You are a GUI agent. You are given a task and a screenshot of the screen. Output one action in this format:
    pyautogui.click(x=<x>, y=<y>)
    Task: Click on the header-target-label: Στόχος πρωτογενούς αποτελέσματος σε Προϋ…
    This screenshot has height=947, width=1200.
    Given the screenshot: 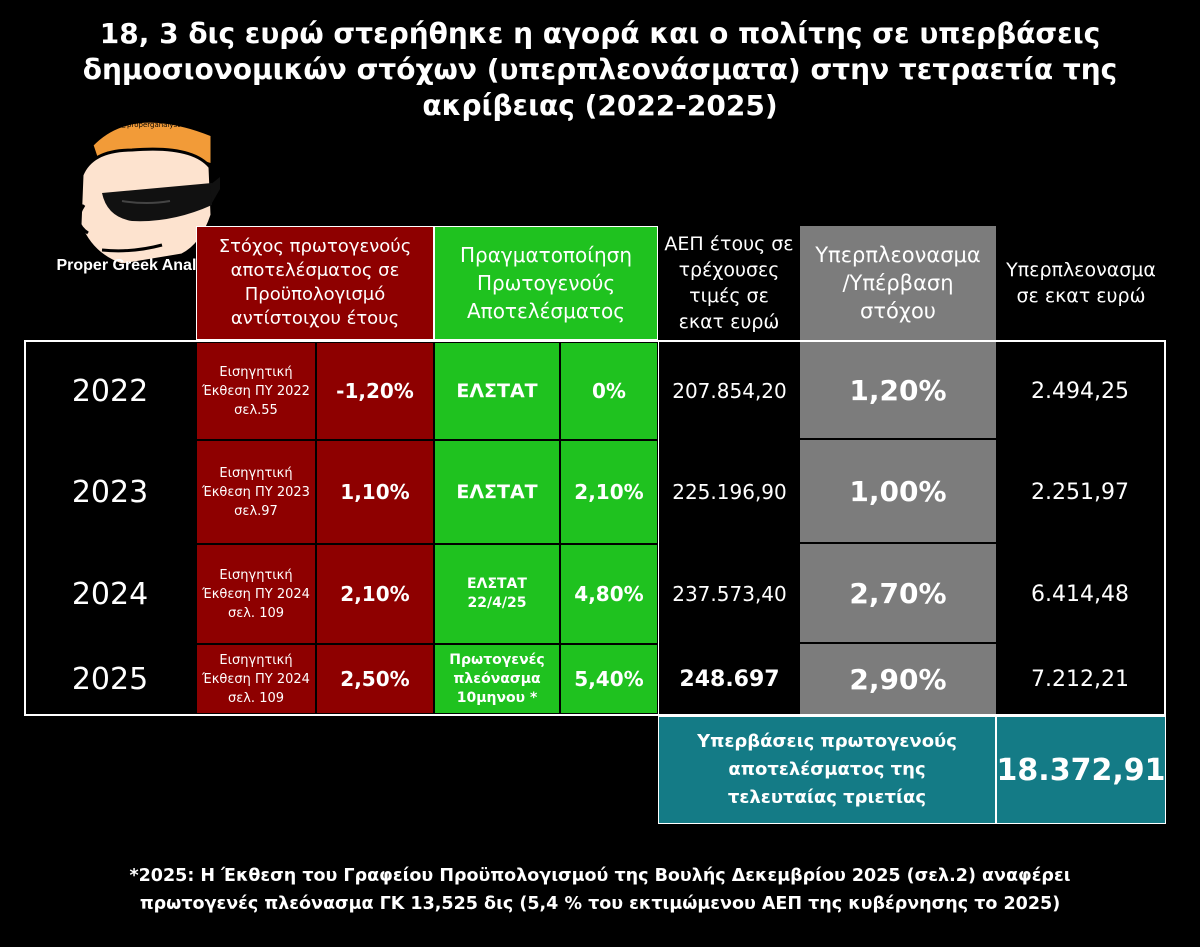 What is the action you would take?
    pyautogui.click(x=315, y=282)
    